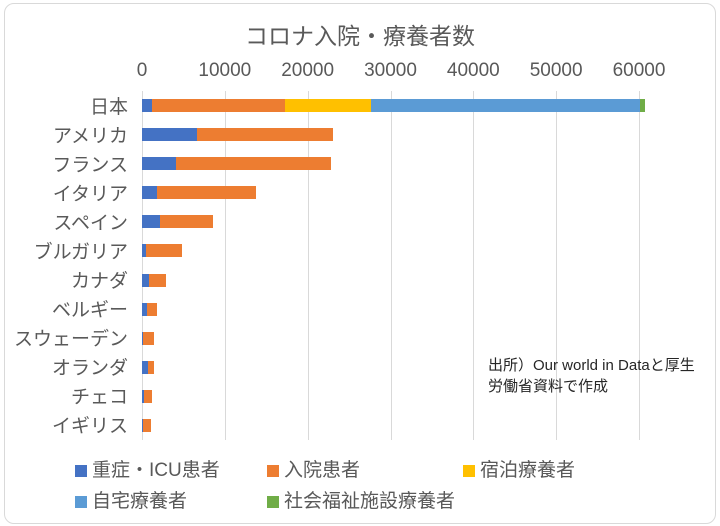  I want to click on source-note-line1: 出所）Our world in Dataと厚生, so click(591, 365).